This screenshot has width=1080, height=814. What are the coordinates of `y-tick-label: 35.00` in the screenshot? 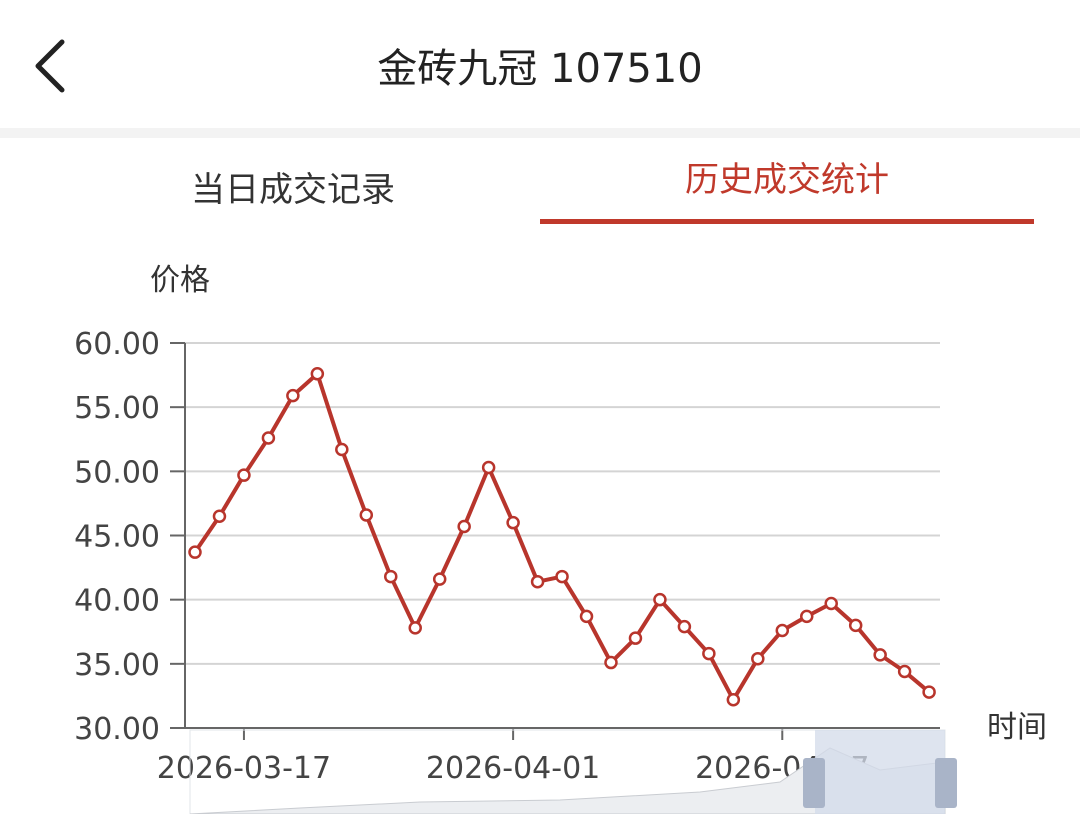 It's located at (117, 665).